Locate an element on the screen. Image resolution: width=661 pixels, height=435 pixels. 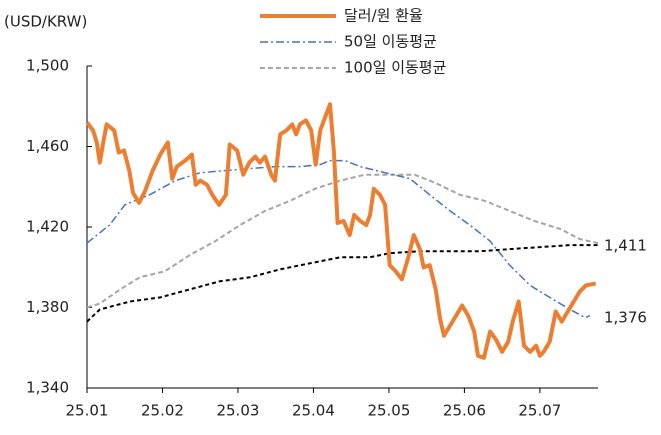
y-tick-label: 1,380 is located at coordinates (47, 307).